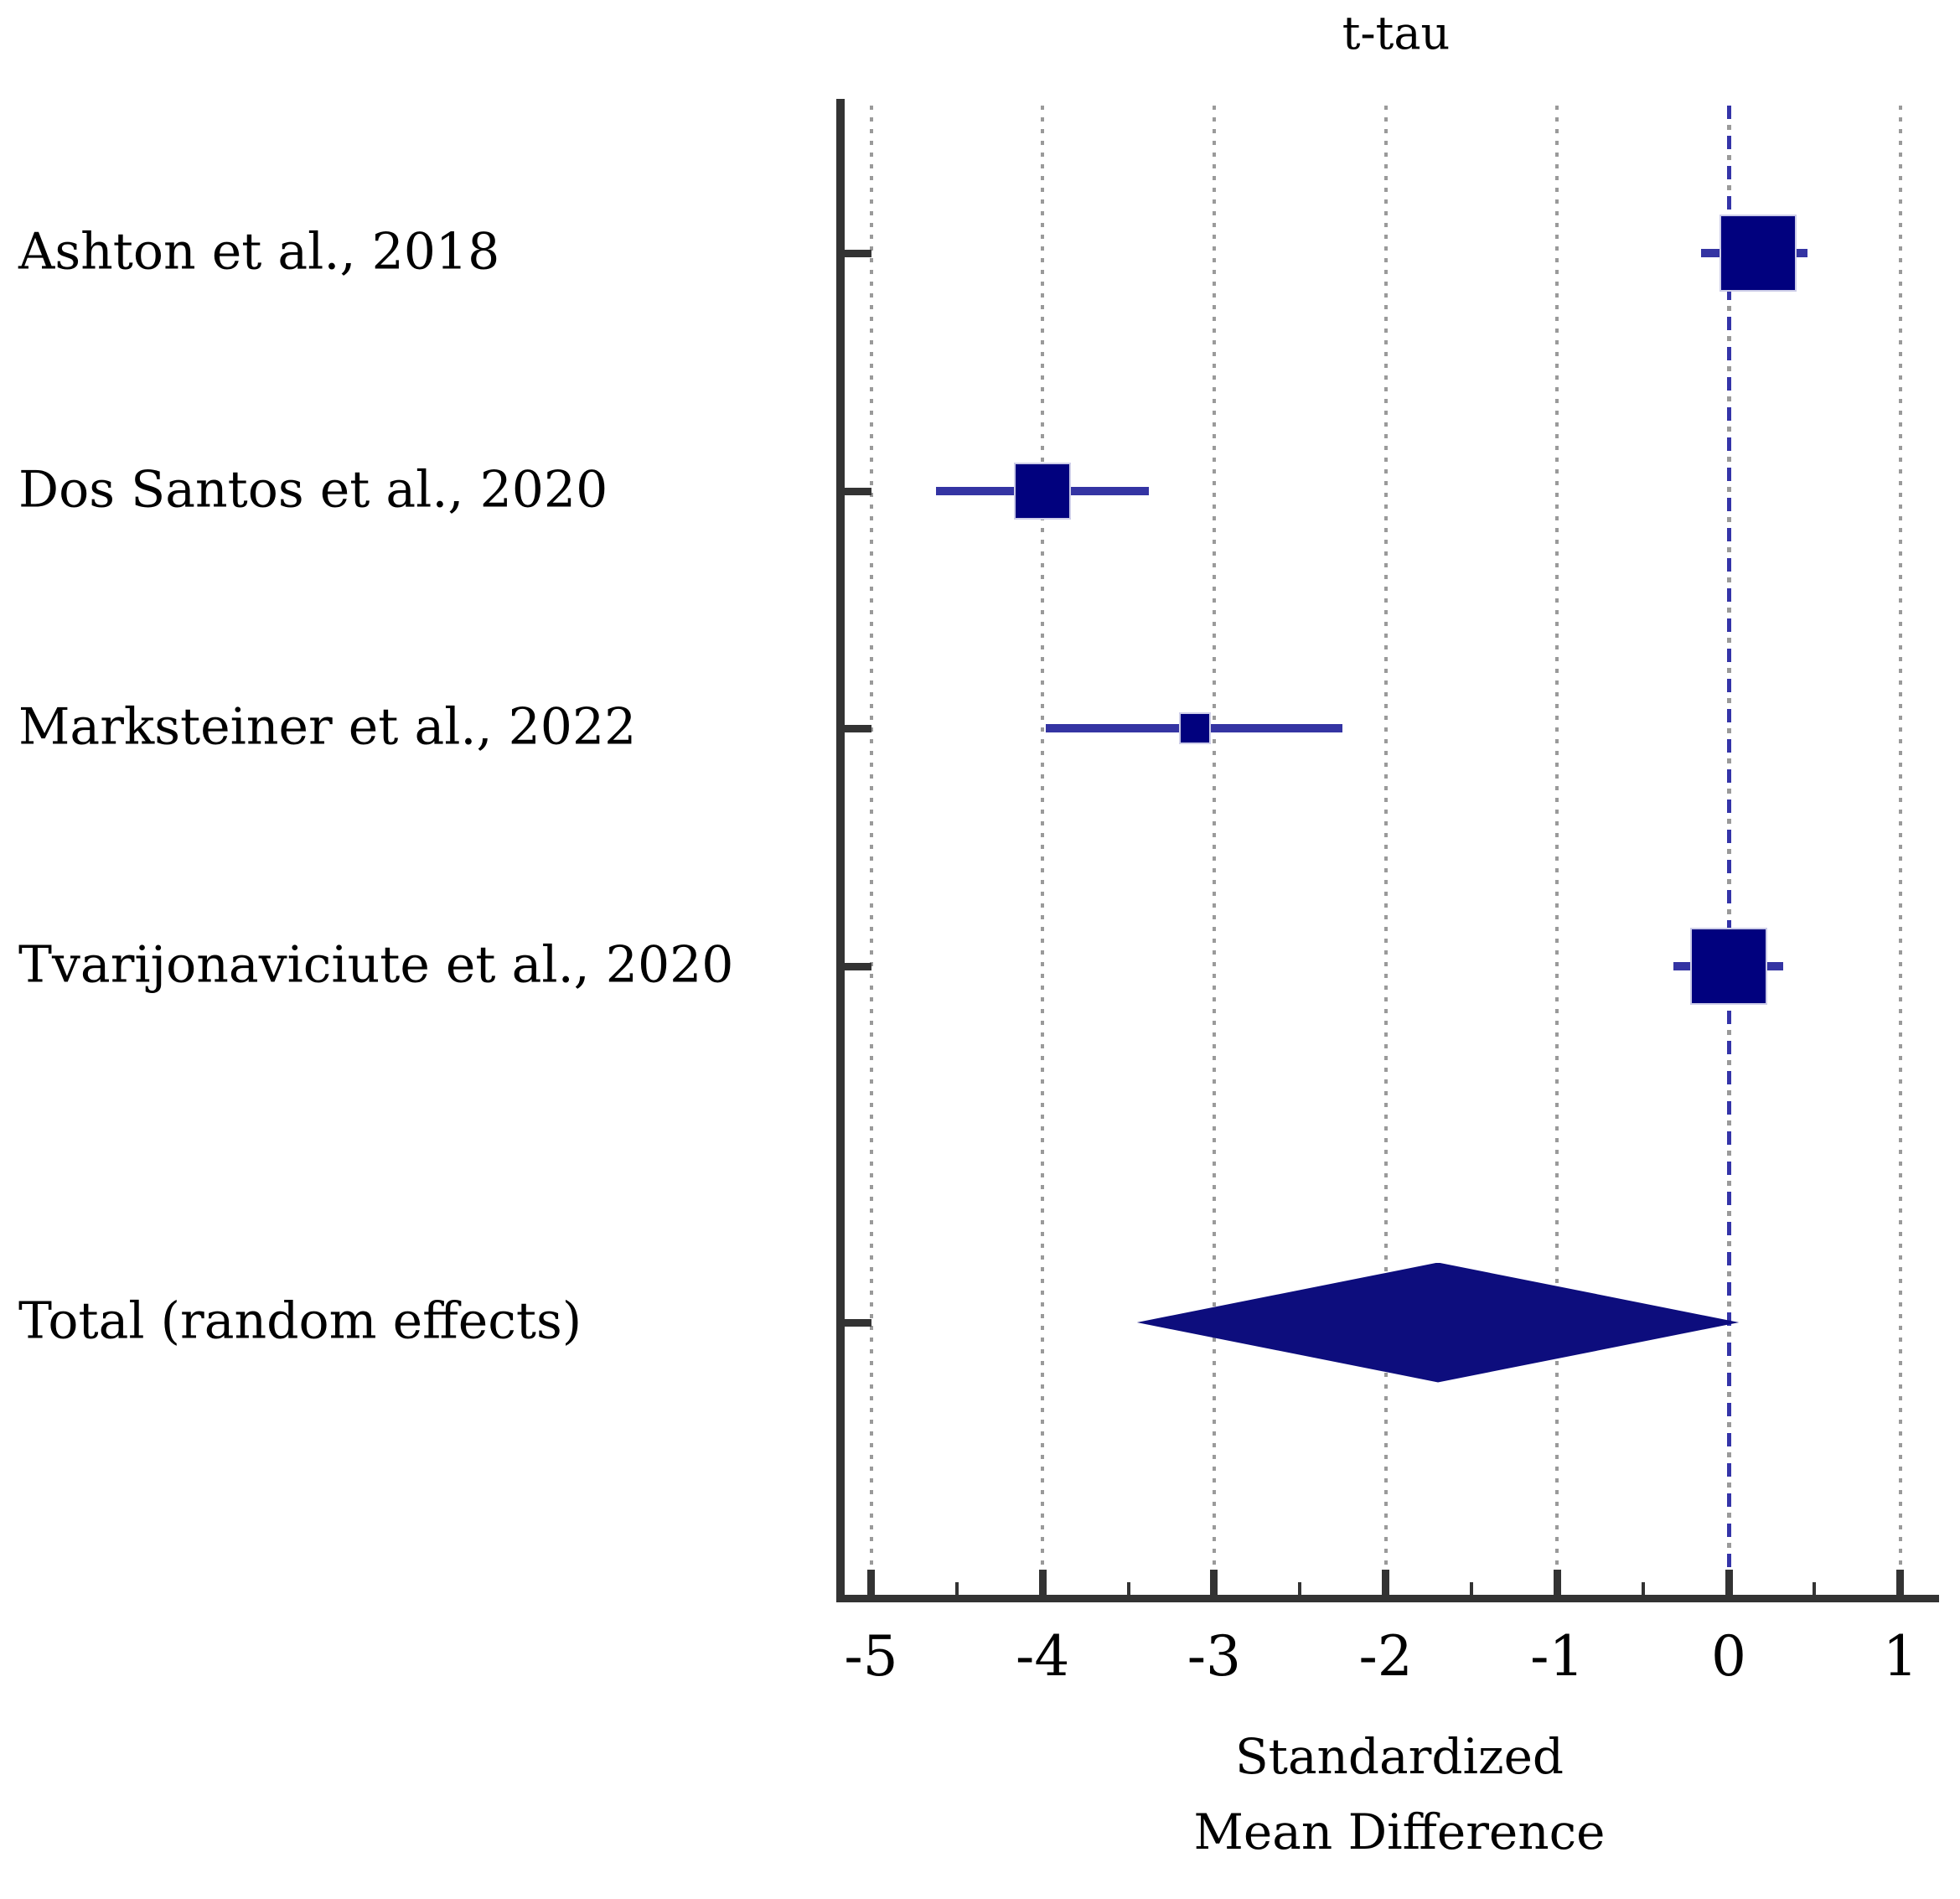 This screenshot has height=1899, width=1960. What do you see at coordinates (259, 252) in the screenshot?
I see `study-label: Ashton et al., 2018` at bounding box center [259, 252].